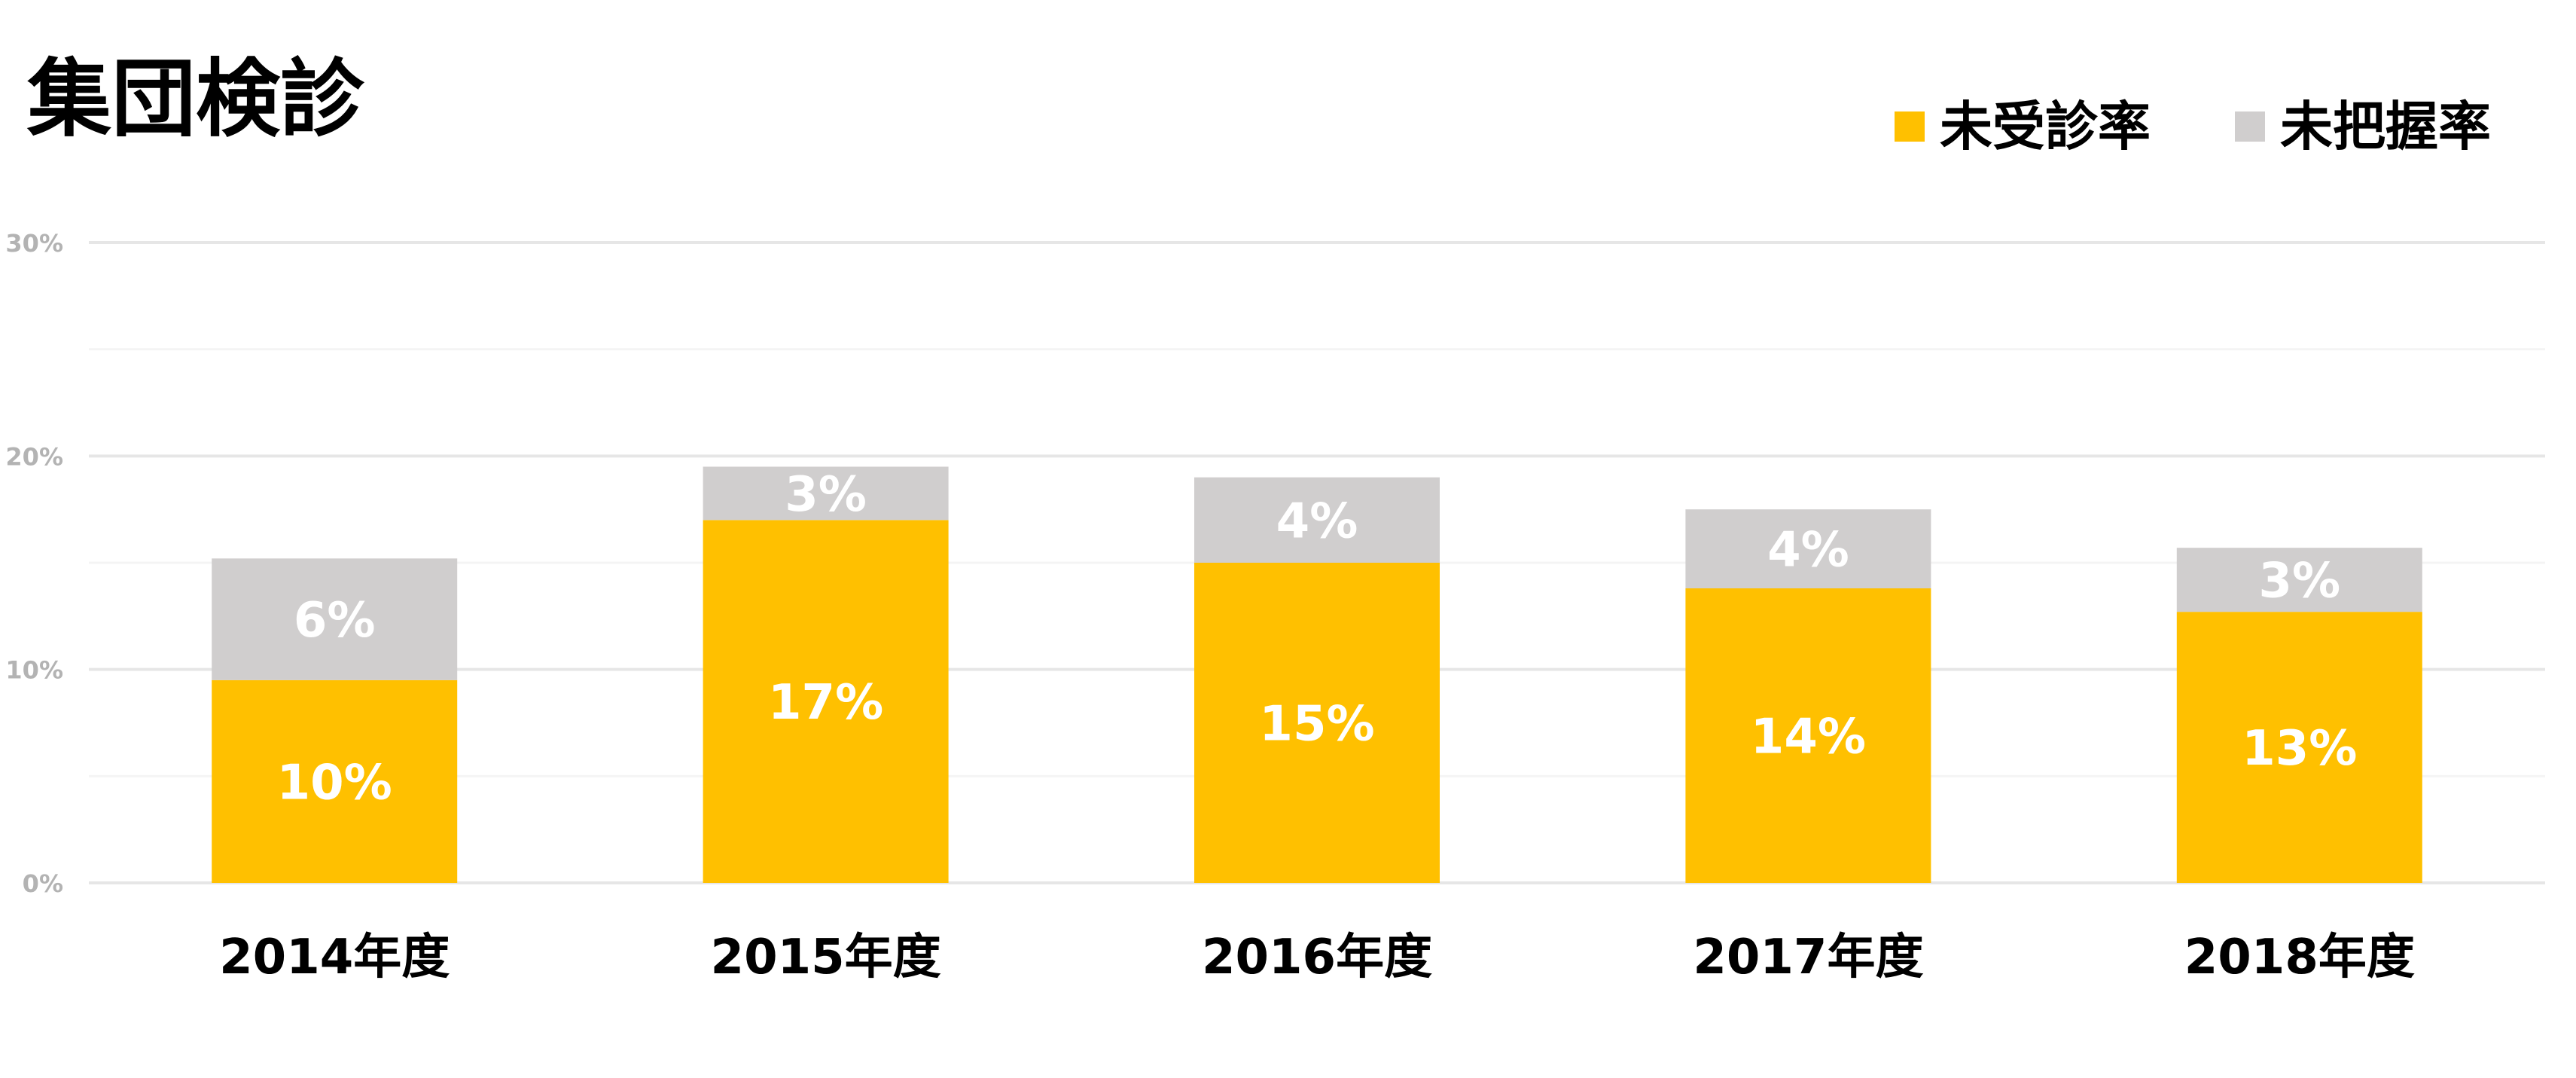 Image resolution: width=2576 pixels, height=1078 pixels. I want to click on x-tick-label: 2018年度, so click(2299, 957).